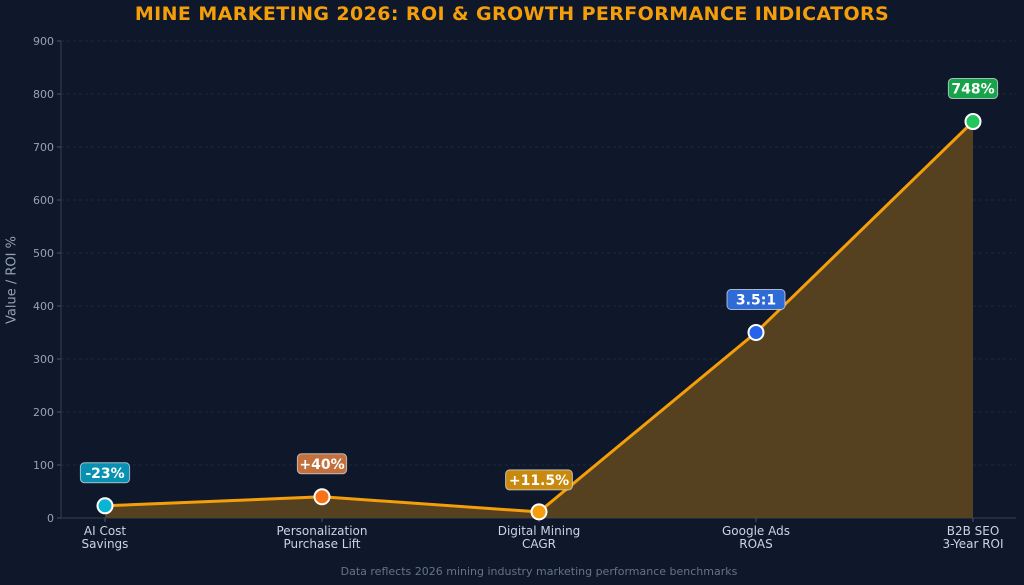 This screenshot has width=1024, height=585. Describe the element at coordinates (43, 359) in the screenshot. I see `y-tick-label: 300` at that location.